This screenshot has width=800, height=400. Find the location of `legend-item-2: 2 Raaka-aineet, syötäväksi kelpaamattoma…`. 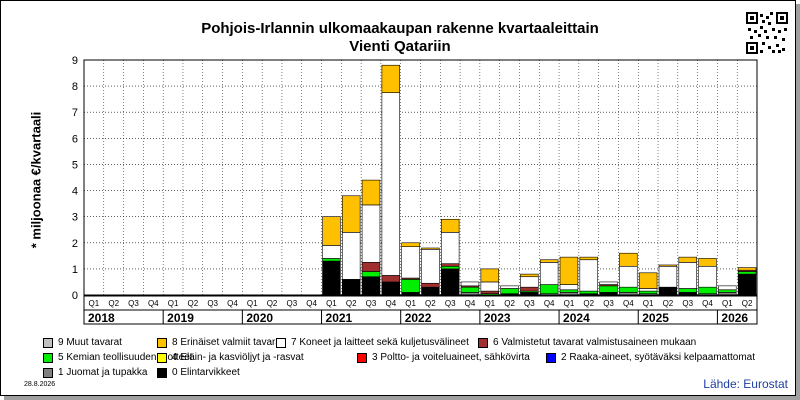

legend-item-2: 2 Raaka-aineet, syötäväksi kelpaamattoma… is located at coordinates (650, 357).